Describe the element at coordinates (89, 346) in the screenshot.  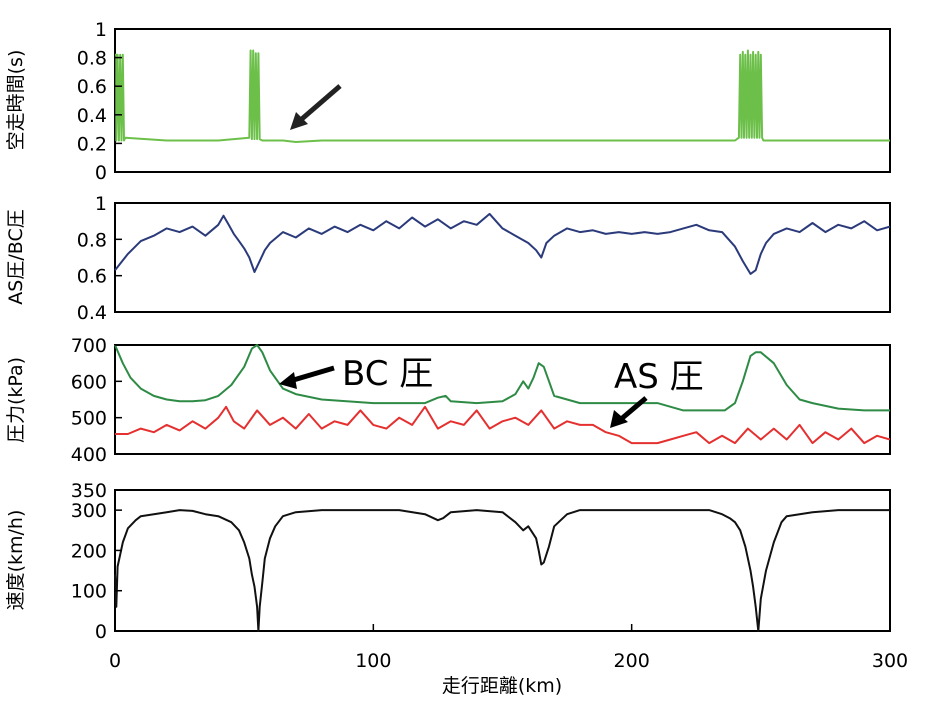
I see `y-tick-label: 700` at that location.